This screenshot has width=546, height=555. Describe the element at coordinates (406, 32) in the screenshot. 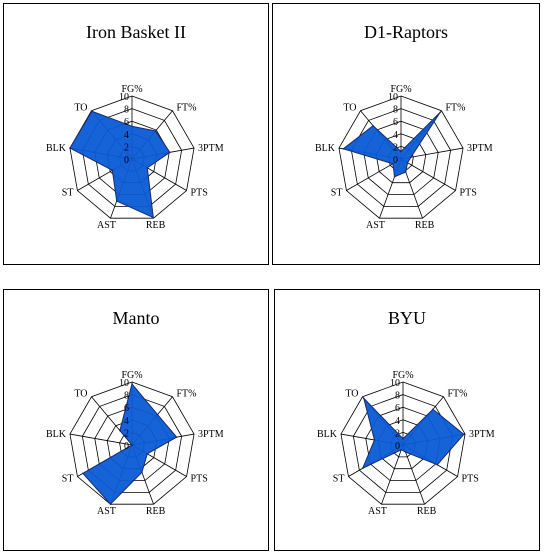

I see `chart-title: D1-Raptors` at that location.